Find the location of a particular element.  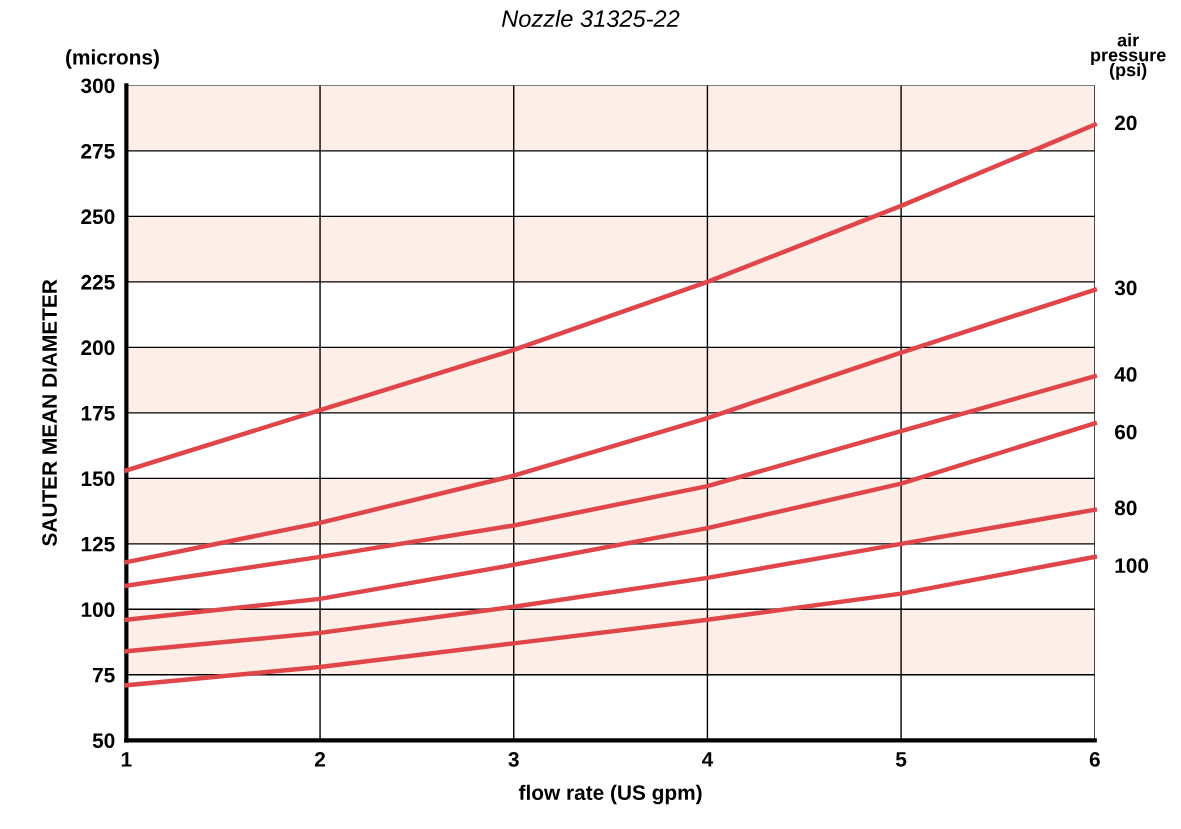

x-tick-label: 4 is located at coordinates (707, 759).